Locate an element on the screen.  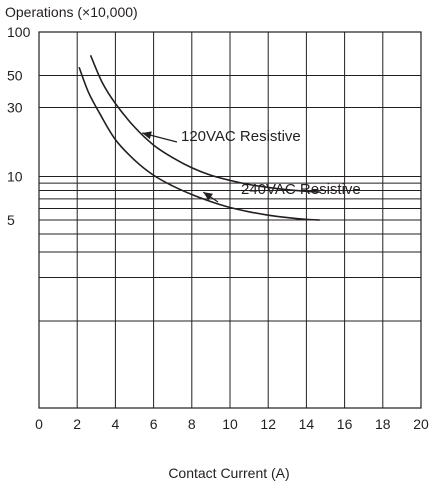
x-axis-title: Contact Current (A) is located at coordinates (228, 473).